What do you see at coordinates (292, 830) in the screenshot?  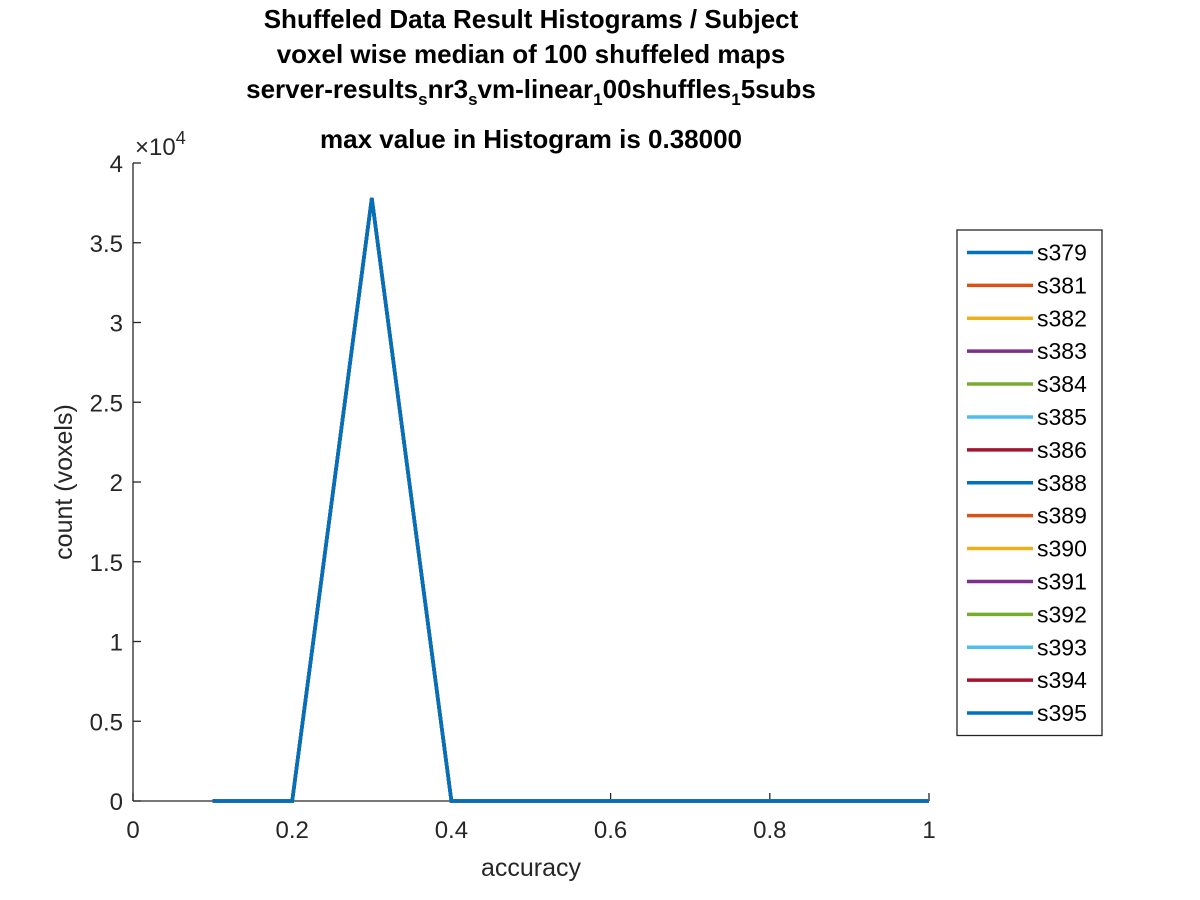 I see `x-tick-label: 0.2` at bounding box center [292, 830].